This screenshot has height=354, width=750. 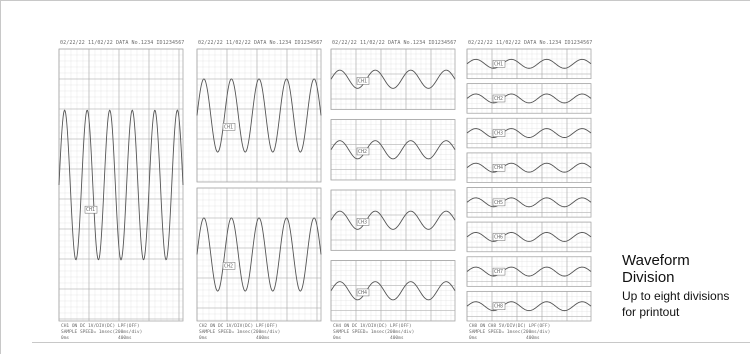 What do you see at coordinates (100, 326) in the screenshot?
I see `printout-footer-channel: CH1 ON DC 1V/DIV(DC) LPF(OFF)` at bounding box center [100, 326].